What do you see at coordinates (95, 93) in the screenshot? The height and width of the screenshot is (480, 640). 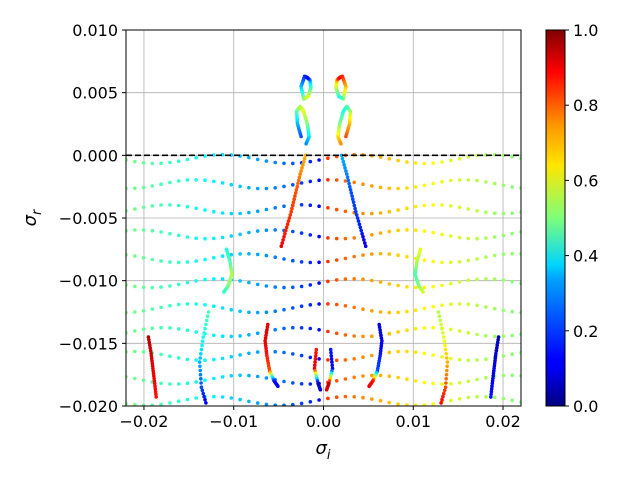 I see `y-tick-label: 0.005` at bounding box center [95, 93].